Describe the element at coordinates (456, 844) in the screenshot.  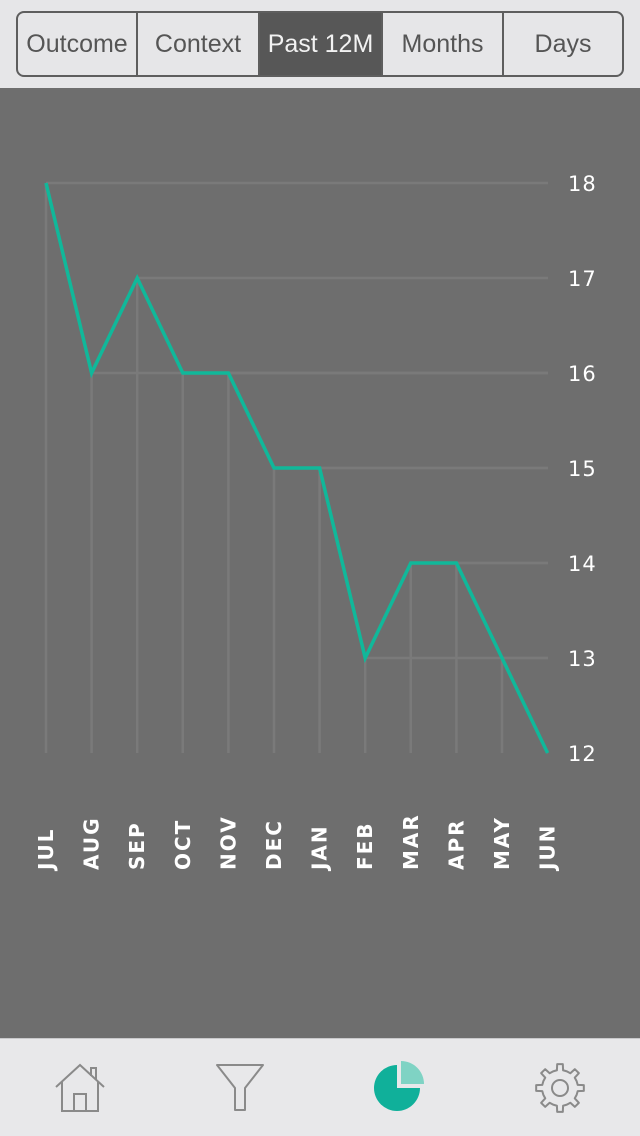
I see `x-tick-label: APR` at that location.